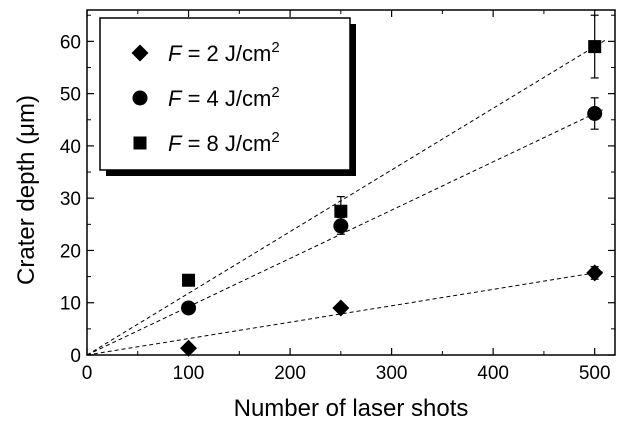 The image size is (632, 421). What do you see at coordinates (189, 373) in the screenshot?
I see `x-tick-label: 100` at bounding box center [189, 373].